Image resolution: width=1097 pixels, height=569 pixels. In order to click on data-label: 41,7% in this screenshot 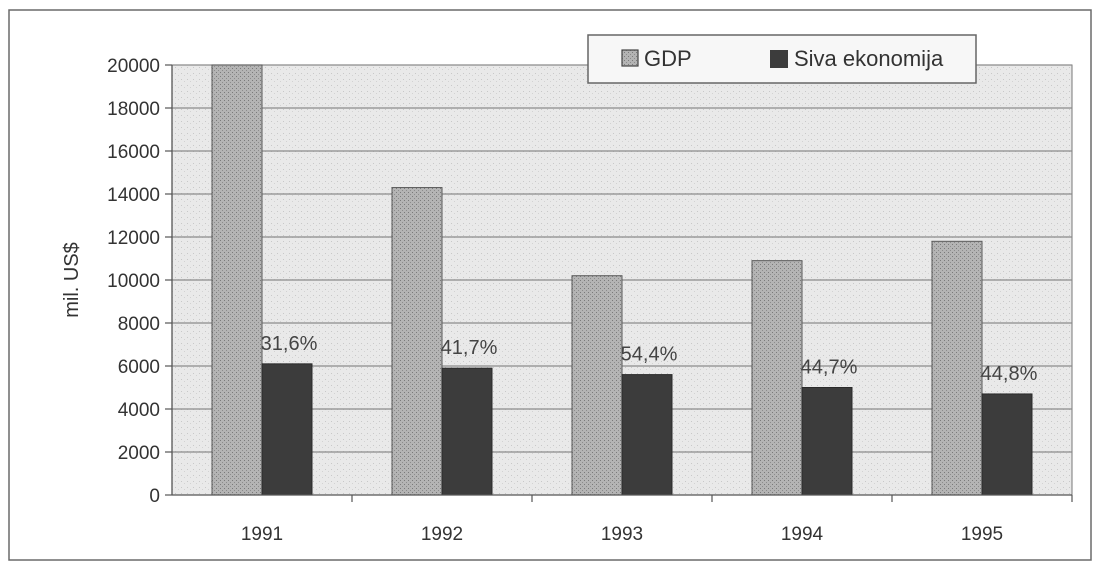, I will do `click(469, 348)`.